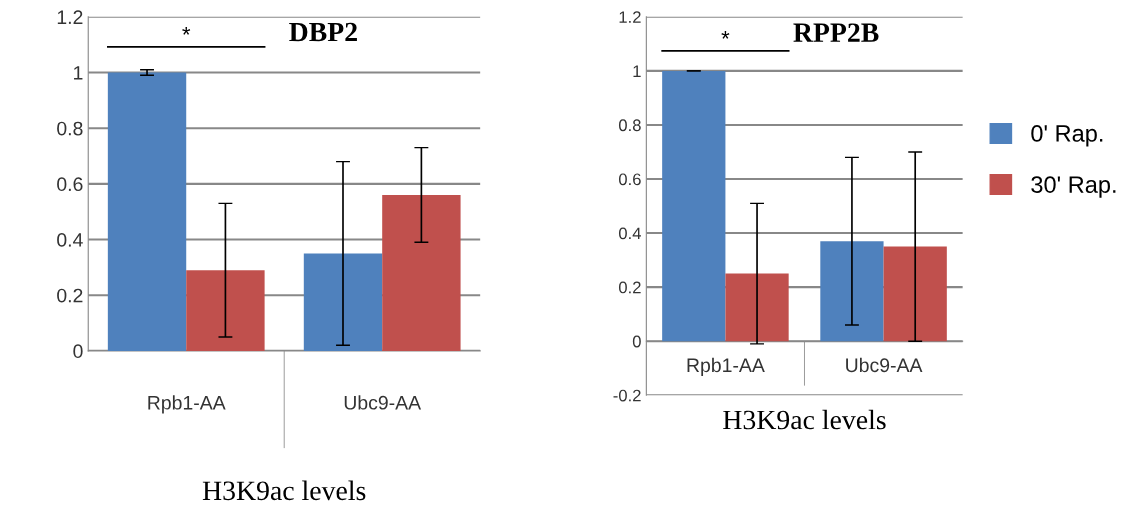  Describe the element at coordinates (627, 395) in the screenshot. I see `y-tick-label: -0.2` at that location.